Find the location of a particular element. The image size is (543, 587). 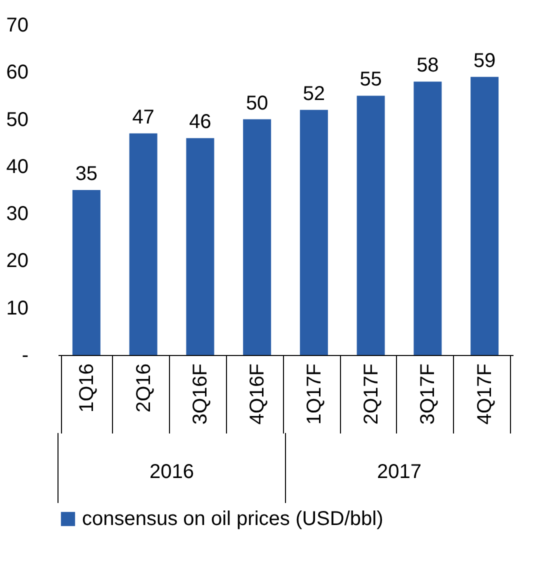

data-label: 47 is located at coordinates (143, 117).